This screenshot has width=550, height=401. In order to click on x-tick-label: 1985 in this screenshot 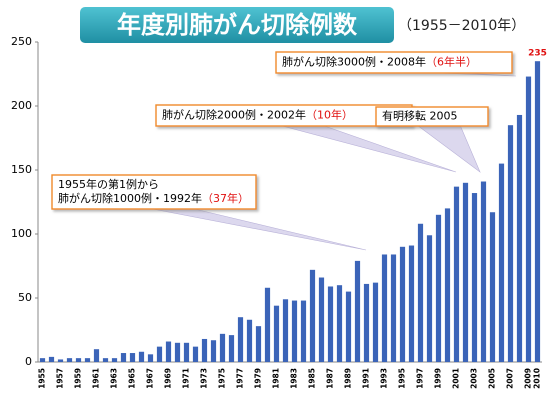, I will do `click(312, 378)`.